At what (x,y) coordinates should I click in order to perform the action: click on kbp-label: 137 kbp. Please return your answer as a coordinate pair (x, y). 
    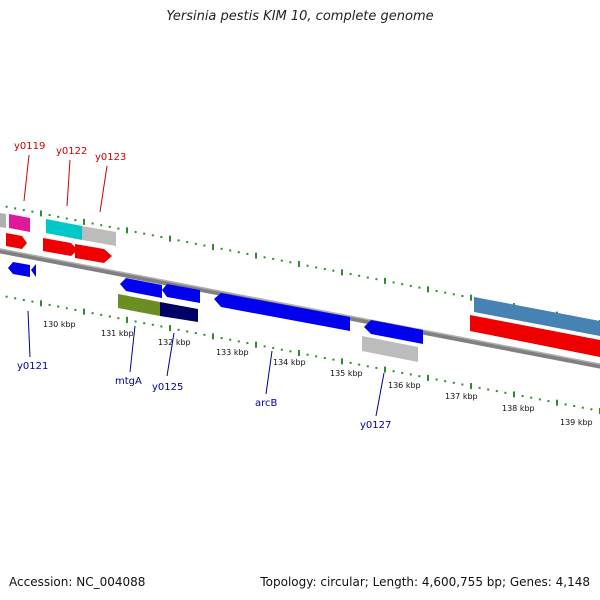
    Looking at the image, I should click on (461, 396).